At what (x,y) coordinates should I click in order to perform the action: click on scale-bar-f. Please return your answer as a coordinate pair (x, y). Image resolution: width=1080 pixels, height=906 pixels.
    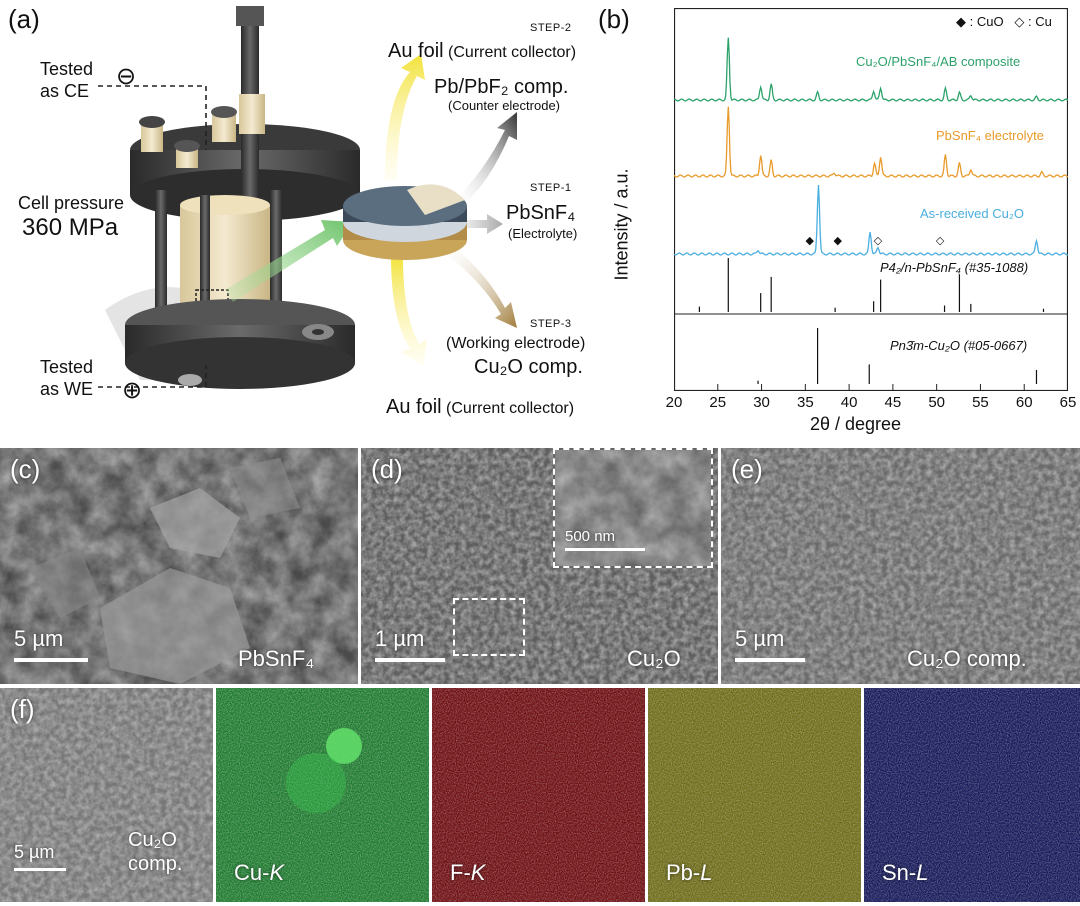
    Looking at the image, I should click on (40, 869).